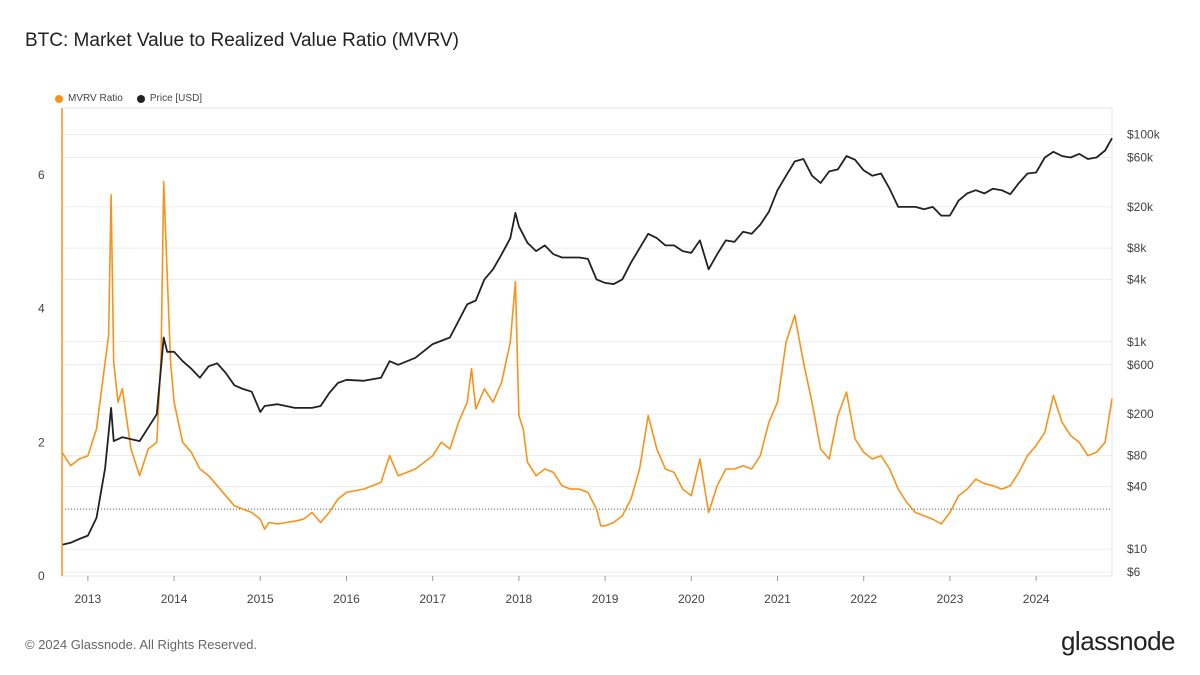 This screenshot has width=1200, height=675. Describe the element at coordinates (88, 599) in the screenshot. I see `x-tick-2013: 2013` at that location.